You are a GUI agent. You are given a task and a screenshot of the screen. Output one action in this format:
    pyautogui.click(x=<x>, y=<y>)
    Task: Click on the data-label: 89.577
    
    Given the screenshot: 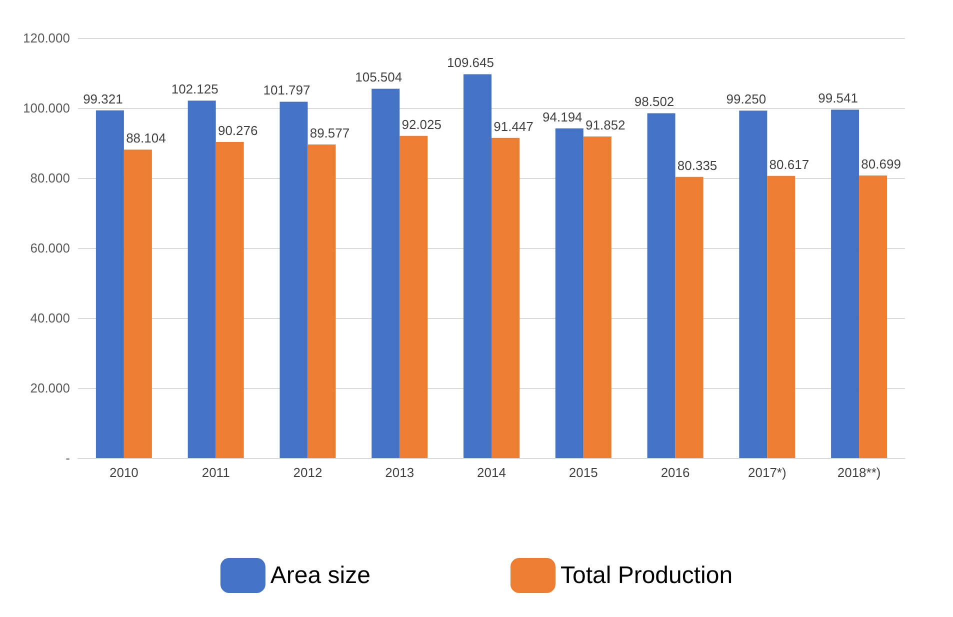 What is the action you would take?
    pyautogui.click(x=330, y=132)
    